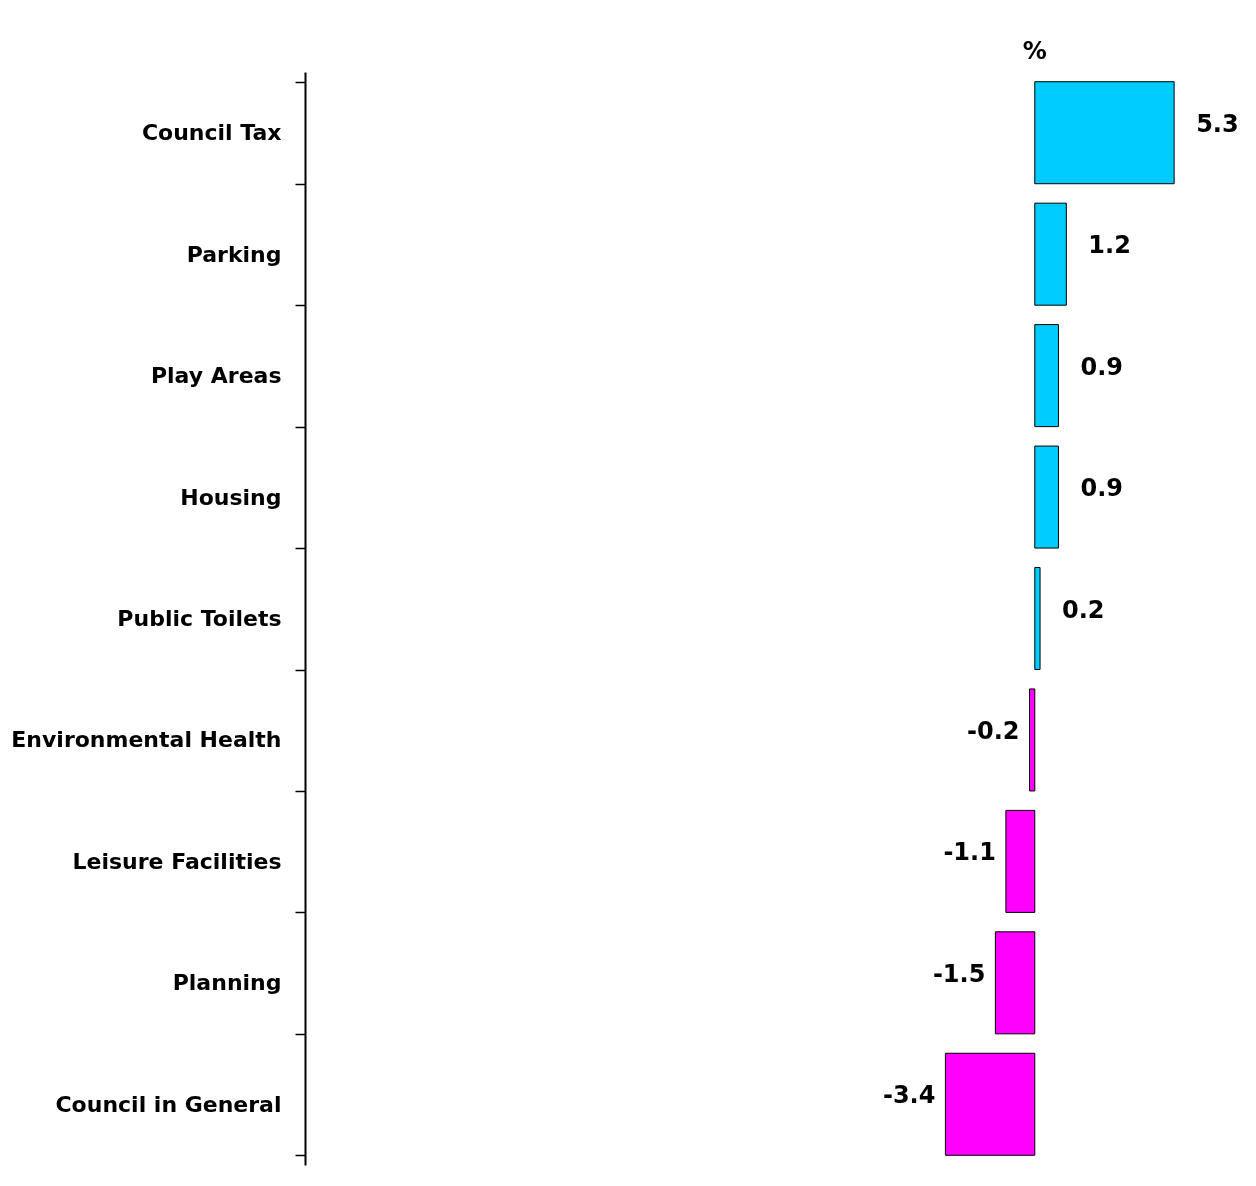 The image size is (1256, 1186). I want to click on y-tick-label: Council Tax, so click(211, 133).